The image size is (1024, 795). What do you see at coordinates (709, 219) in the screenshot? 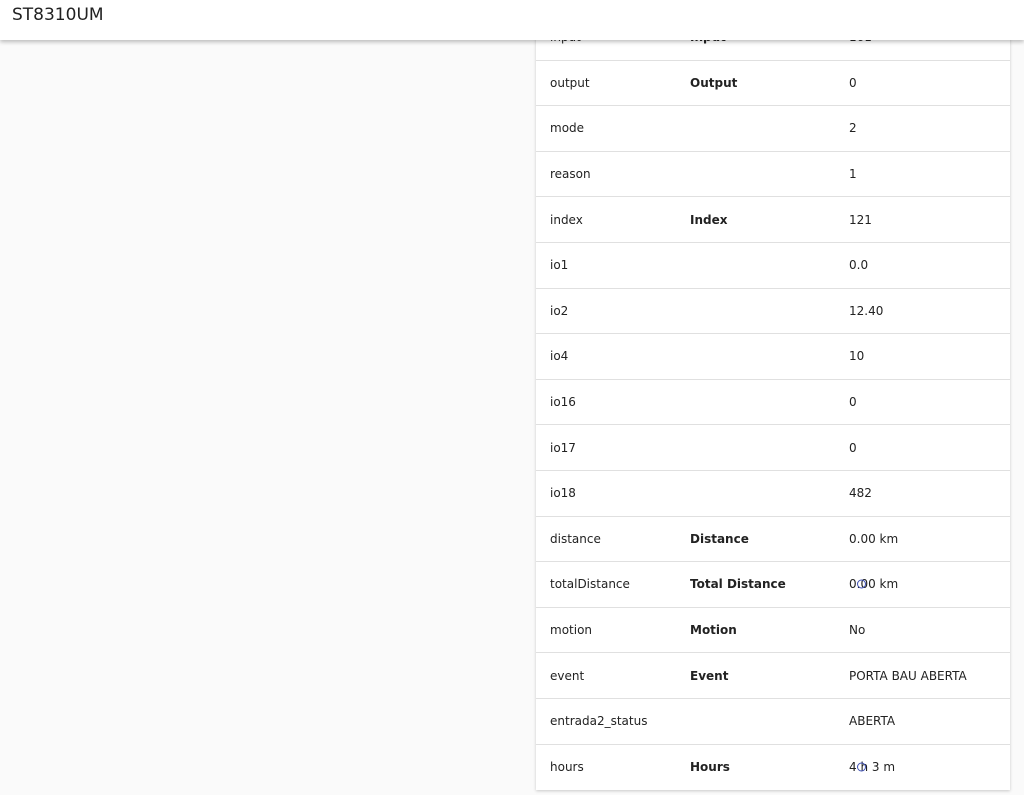
I see `attribute-label: Index` at bounding box center [709, 219].